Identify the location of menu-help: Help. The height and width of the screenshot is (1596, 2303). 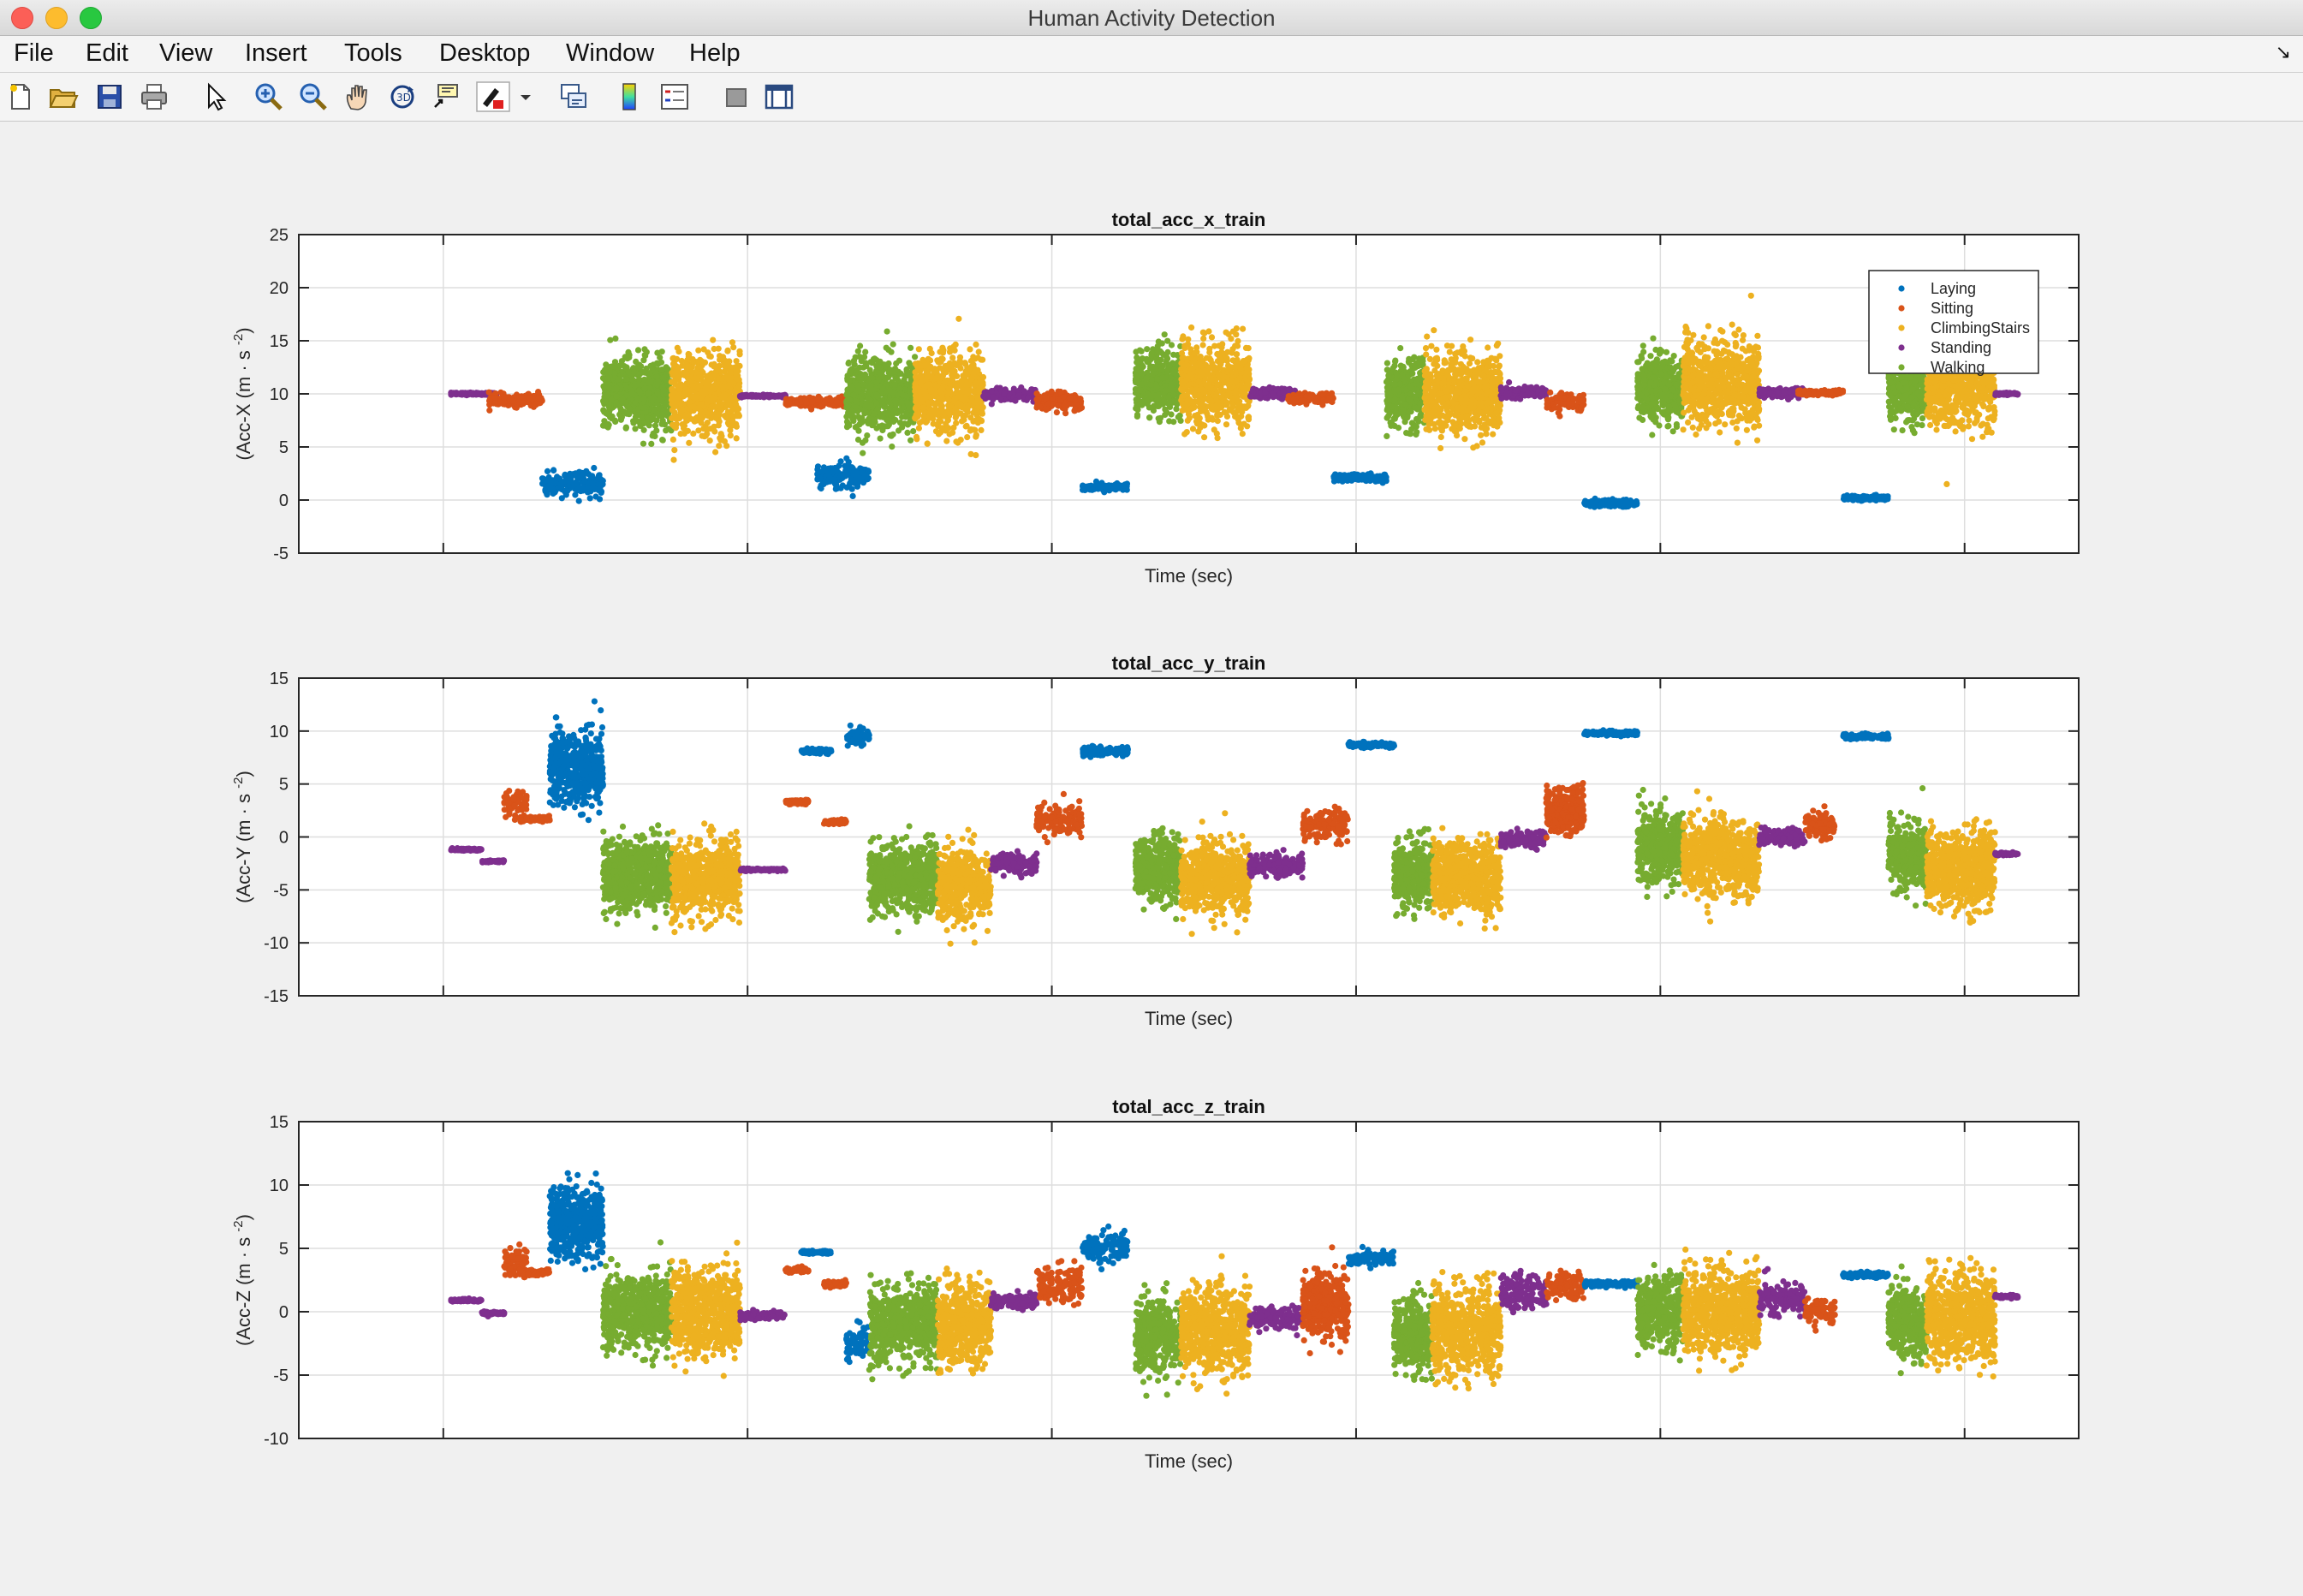
(715, 53).